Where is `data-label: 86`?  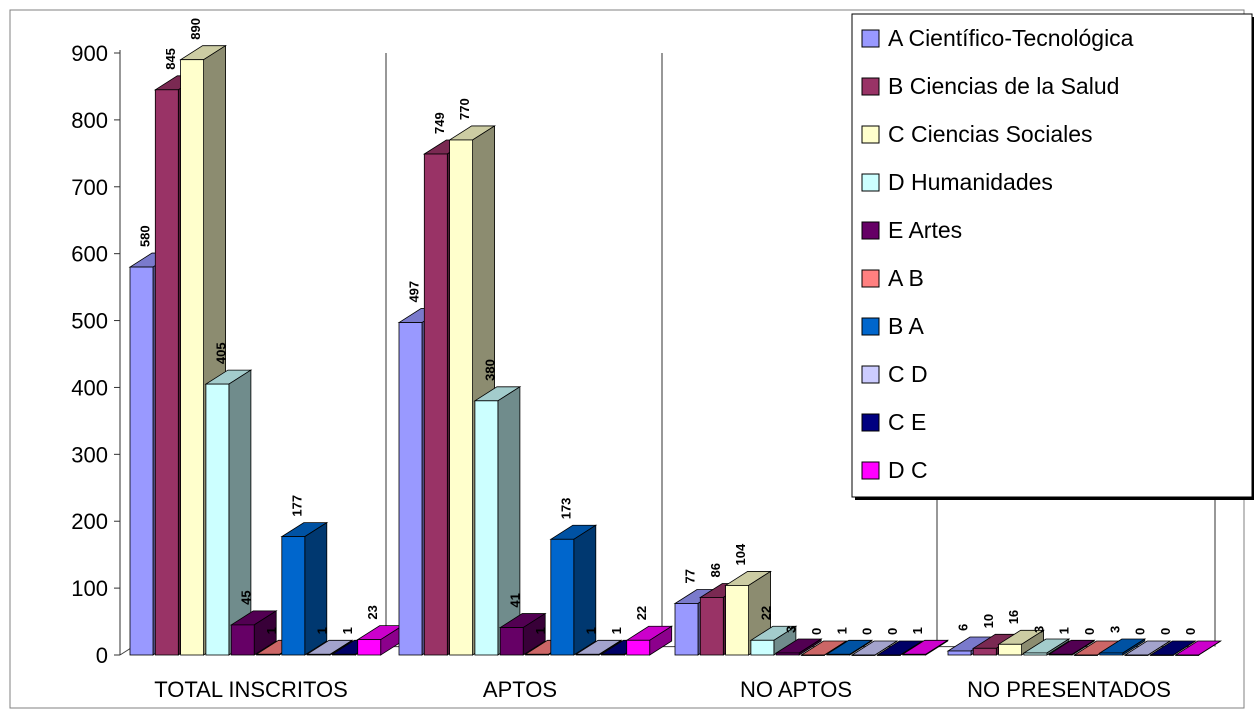
data-label: 86 is located at coordinates (715, 570).